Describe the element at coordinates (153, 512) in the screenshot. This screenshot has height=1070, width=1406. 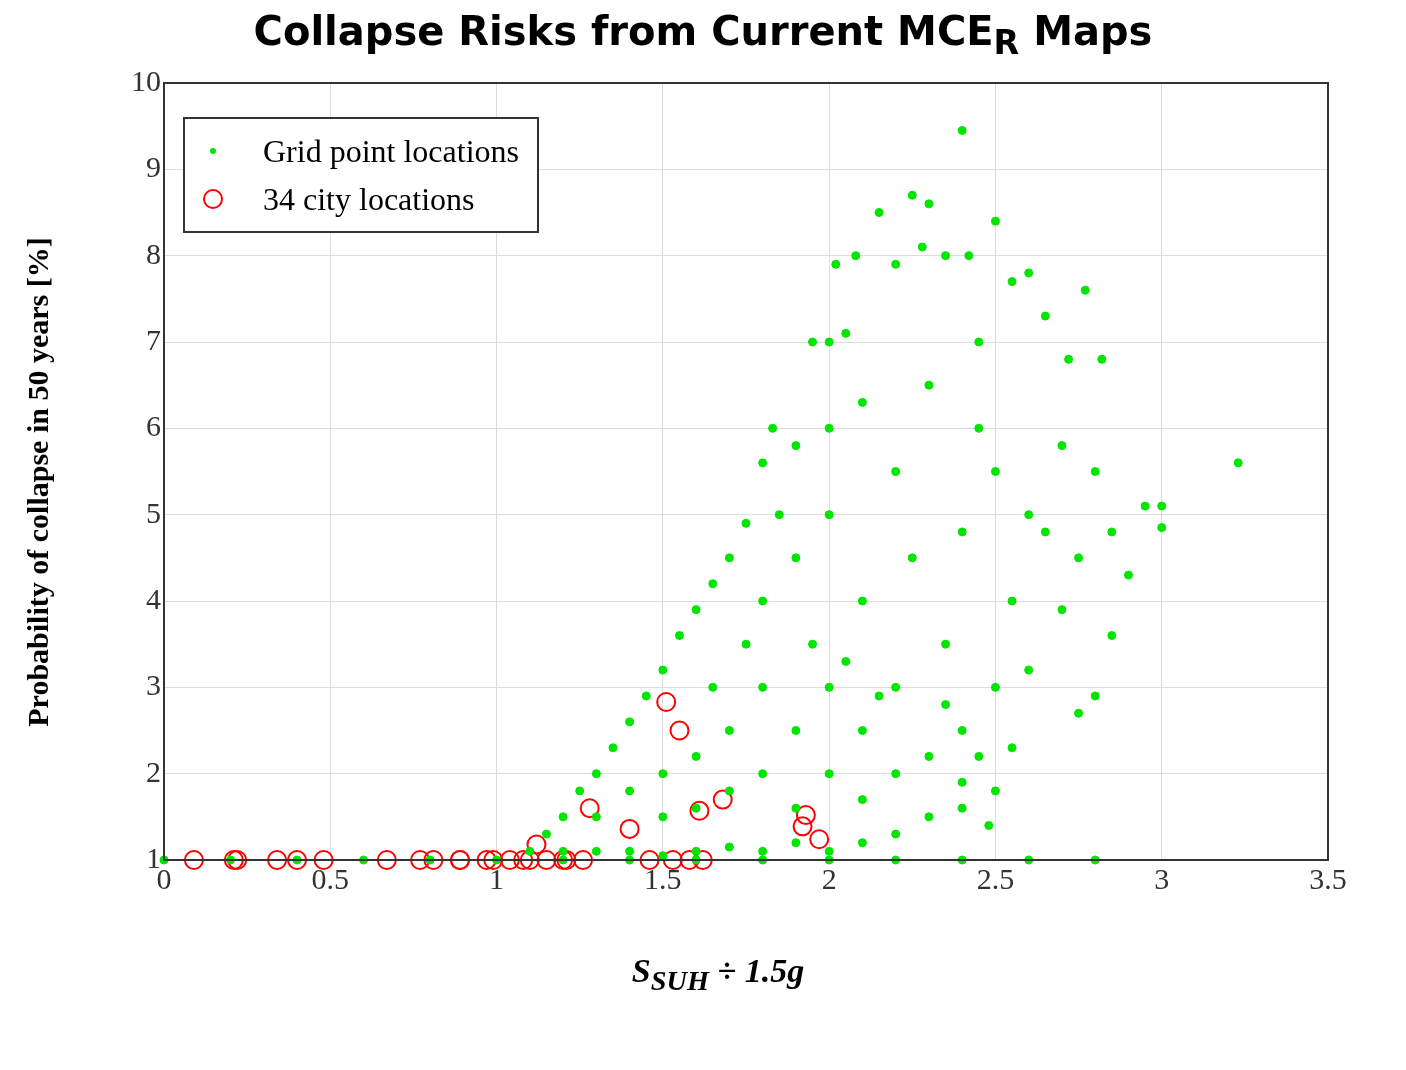
I see `y-tick-label: 5` at that location.